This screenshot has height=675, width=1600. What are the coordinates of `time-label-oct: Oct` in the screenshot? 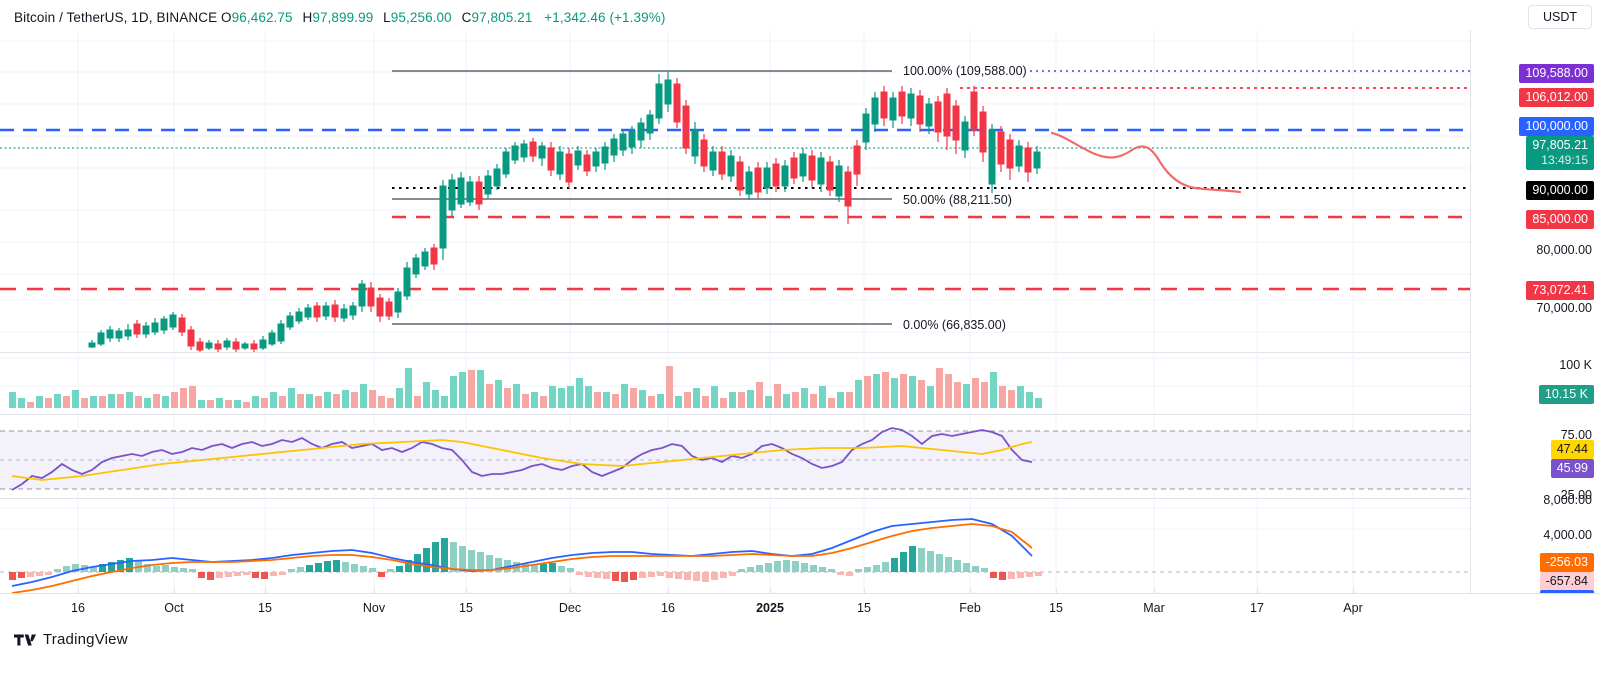 It's located at (174, 608).